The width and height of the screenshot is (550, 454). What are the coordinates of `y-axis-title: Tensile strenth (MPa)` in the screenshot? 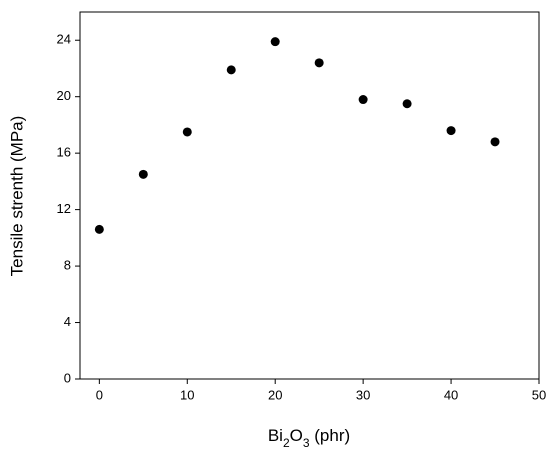 It's located at (16, 196).